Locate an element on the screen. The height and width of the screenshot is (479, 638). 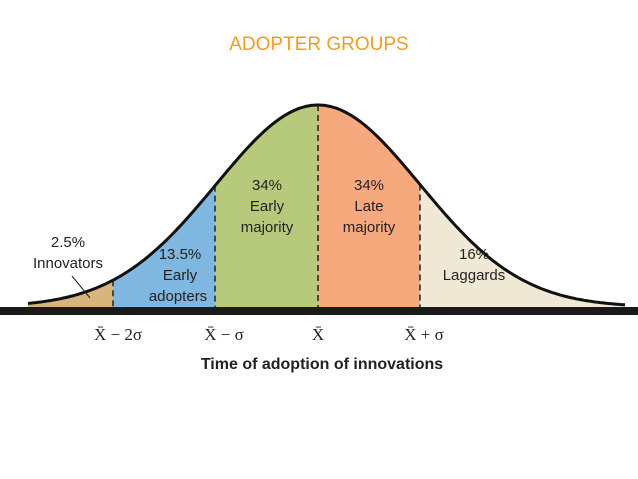
segment-percent: 16% is located at coordinates (474, 254).